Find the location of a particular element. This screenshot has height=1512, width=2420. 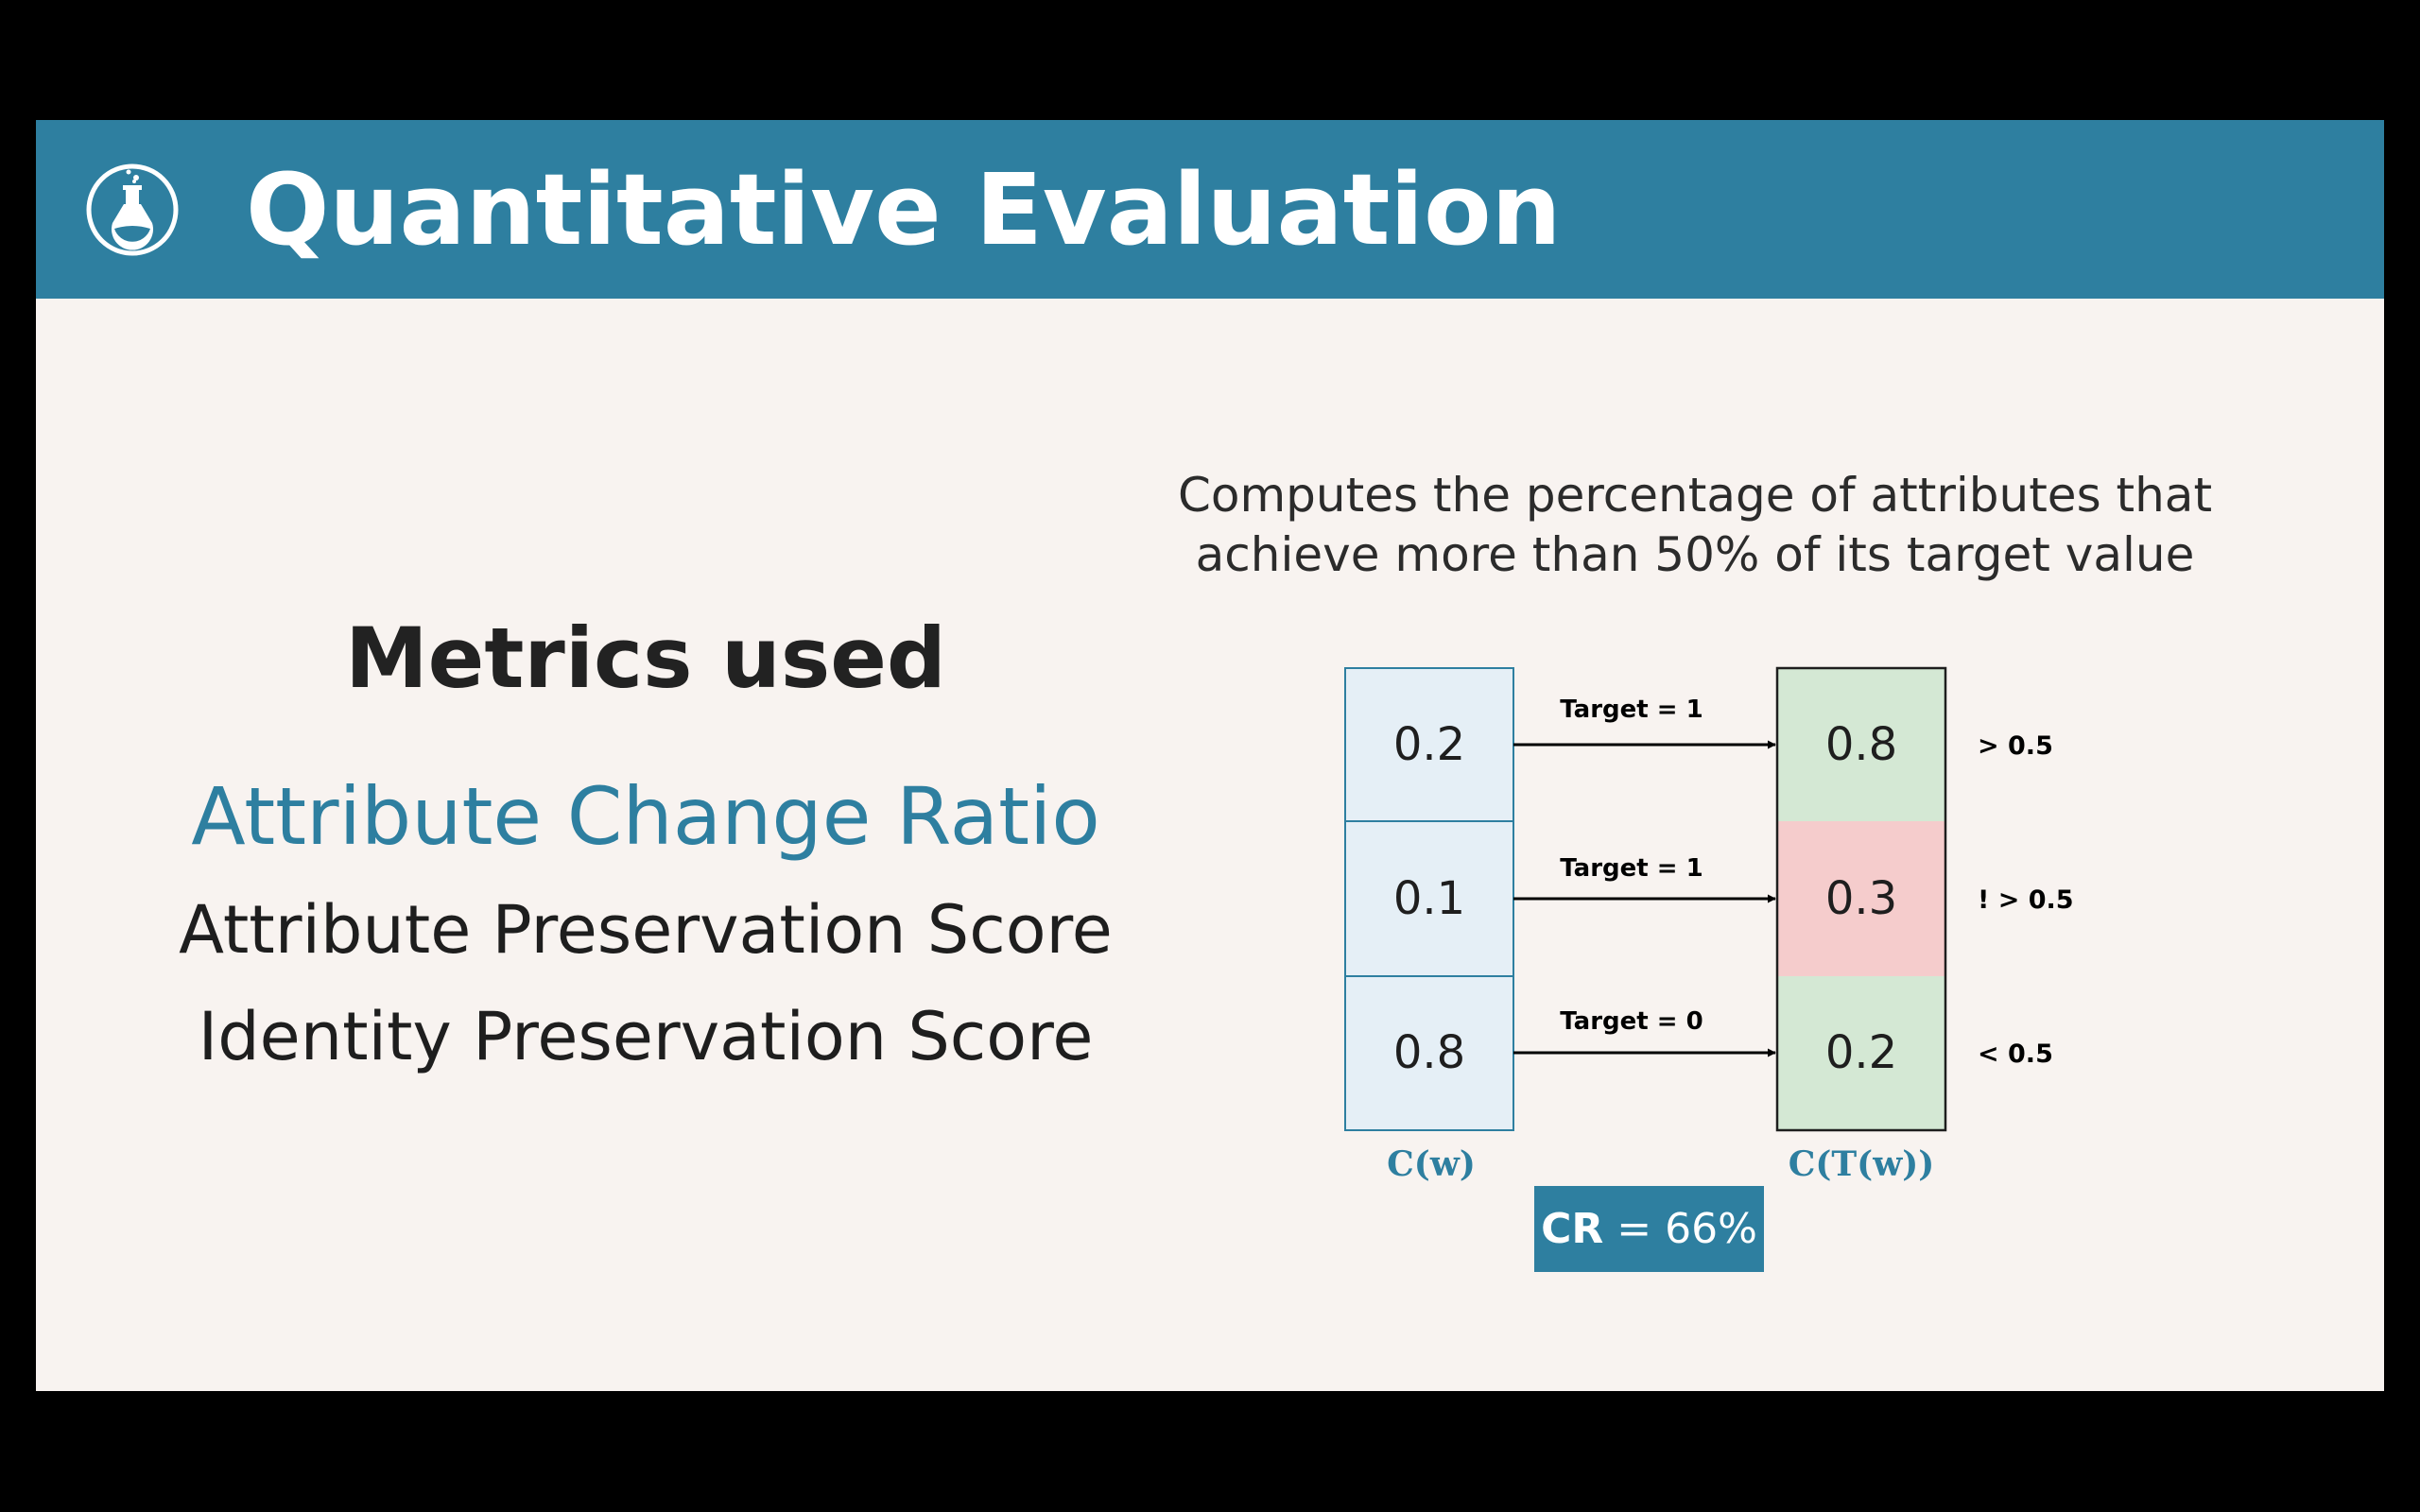

arrows: Target = 1 Target = 1 Target = 0 is located at coordinates (1644, 876).